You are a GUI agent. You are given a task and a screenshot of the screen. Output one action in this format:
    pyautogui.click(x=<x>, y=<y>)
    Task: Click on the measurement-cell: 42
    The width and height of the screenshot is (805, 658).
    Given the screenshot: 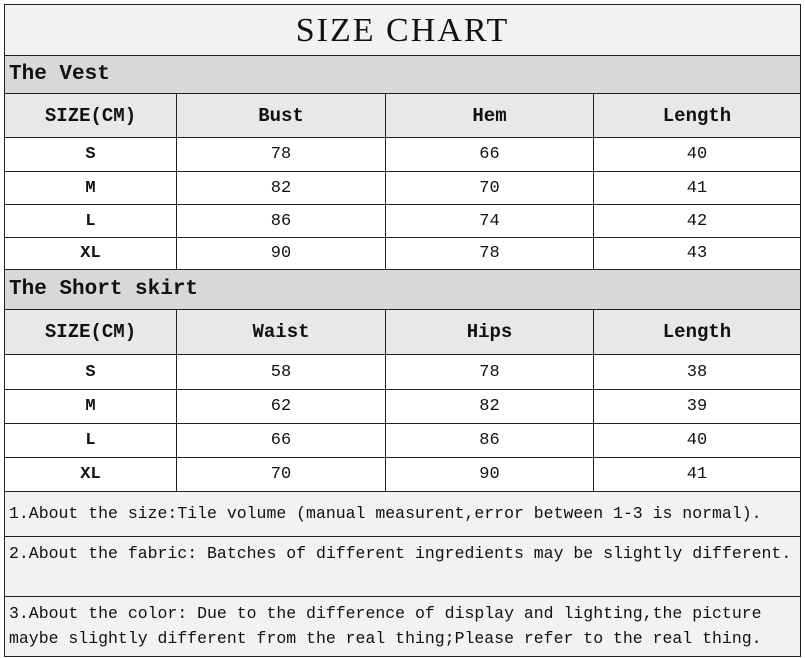 What is the action you would take?
    pyautogui.click(x=697, y=221)
    